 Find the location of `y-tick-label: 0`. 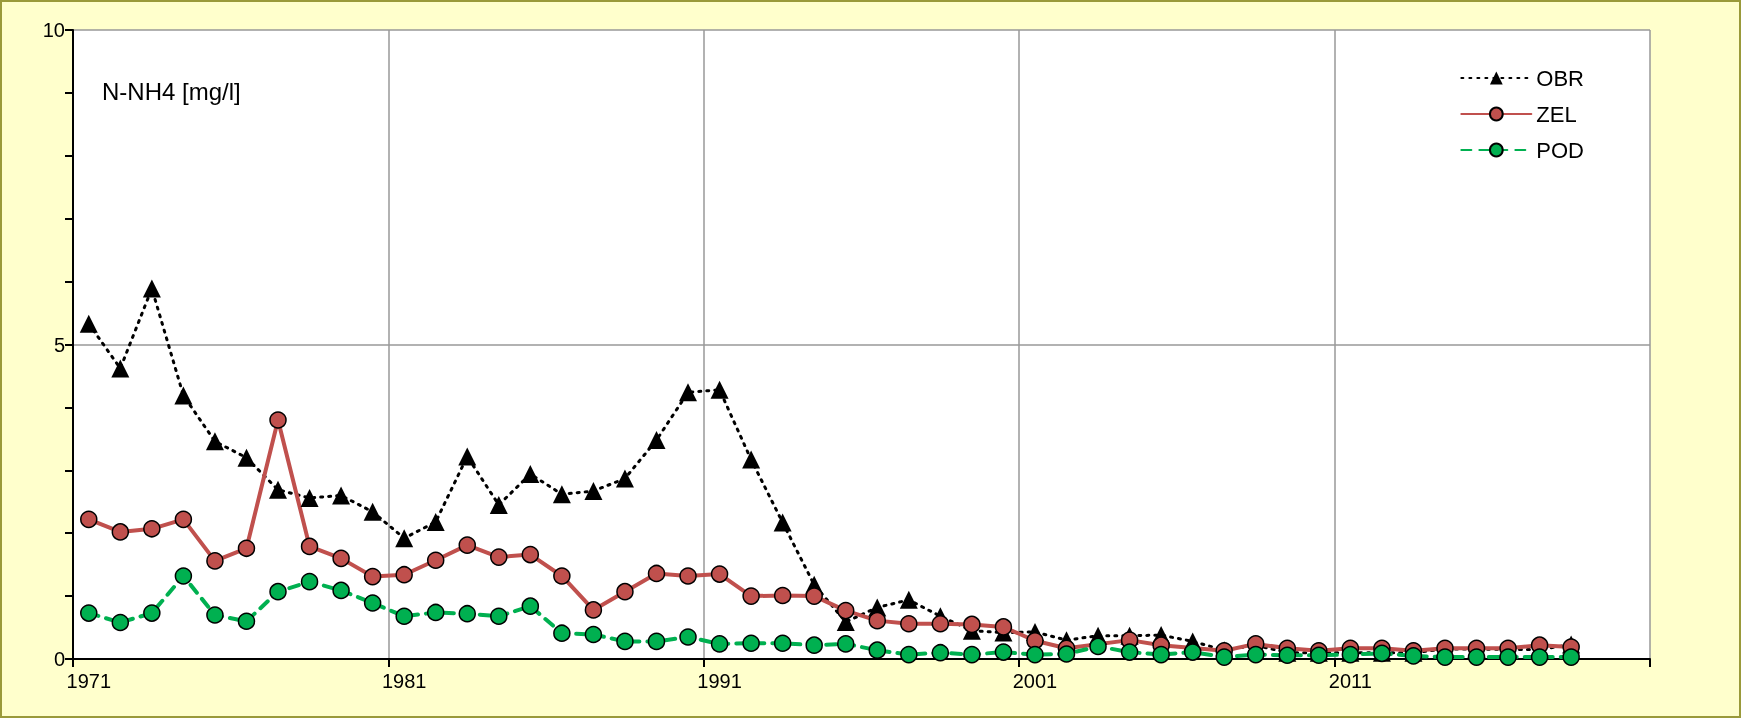

y-tick-label: 0 is located at coordinates (59, 659).